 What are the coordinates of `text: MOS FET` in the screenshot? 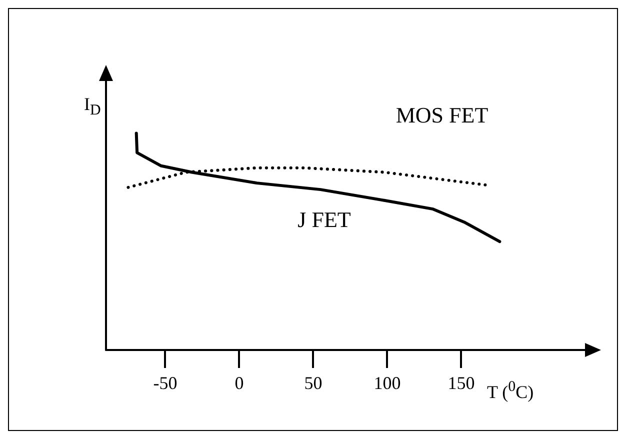 It's located at (442, 115).